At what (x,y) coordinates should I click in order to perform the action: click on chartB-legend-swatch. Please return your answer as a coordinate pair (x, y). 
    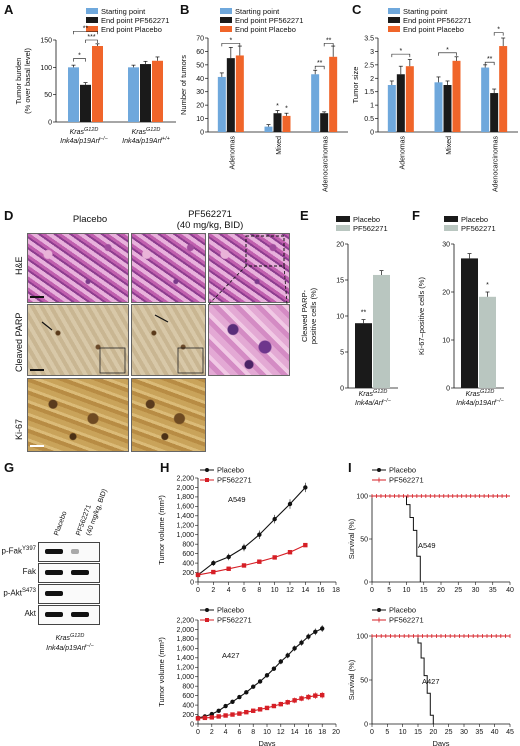
    Looking at the image, I should click on (226, 29).